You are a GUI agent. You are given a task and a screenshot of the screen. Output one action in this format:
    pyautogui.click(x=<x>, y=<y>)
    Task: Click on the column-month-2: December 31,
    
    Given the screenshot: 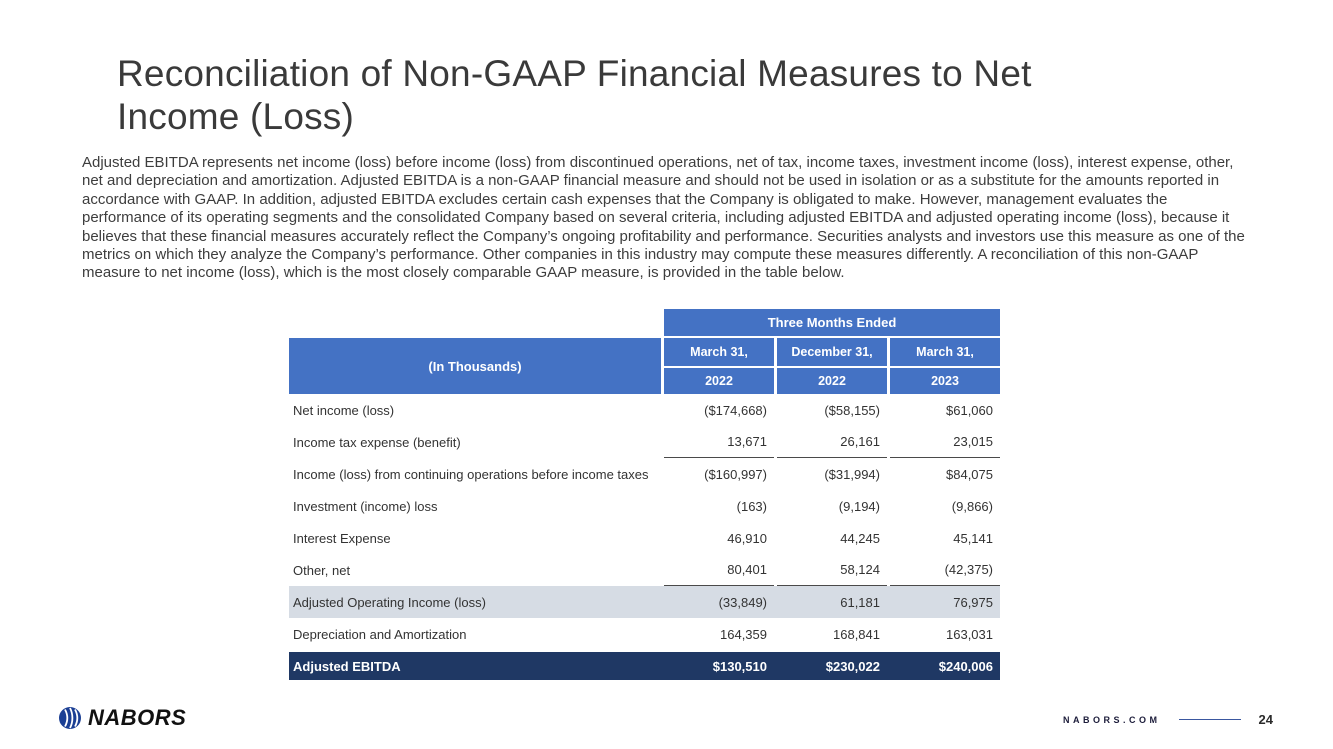 What is the action you would take?
    pyautogui.click(x=832, y=352)
    